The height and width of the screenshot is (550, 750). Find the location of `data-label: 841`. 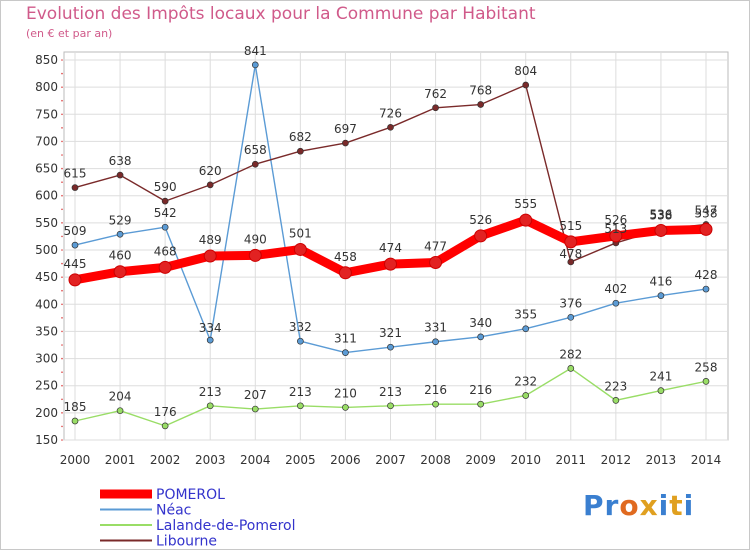

data-label: 841 is located at coordinates (255, 51).